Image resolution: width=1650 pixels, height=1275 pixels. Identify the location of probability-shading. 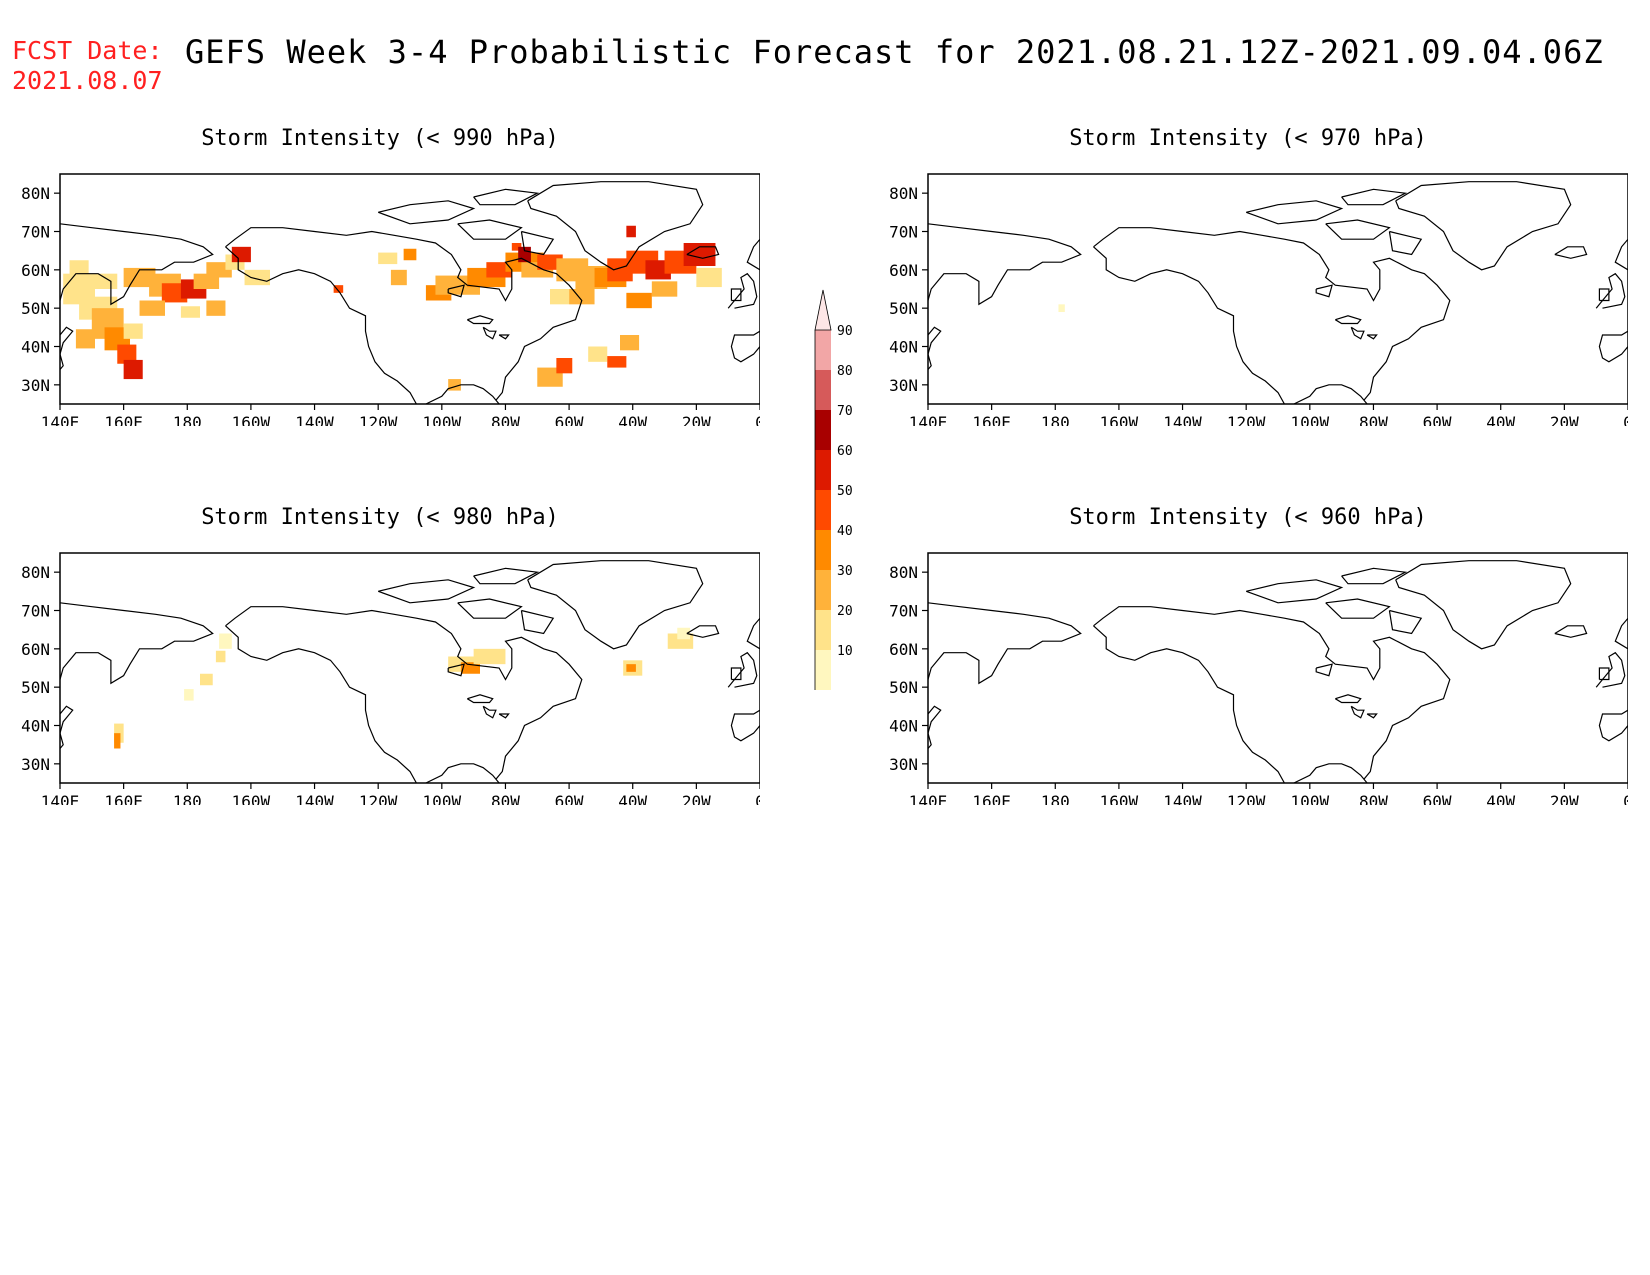
(404, 688).